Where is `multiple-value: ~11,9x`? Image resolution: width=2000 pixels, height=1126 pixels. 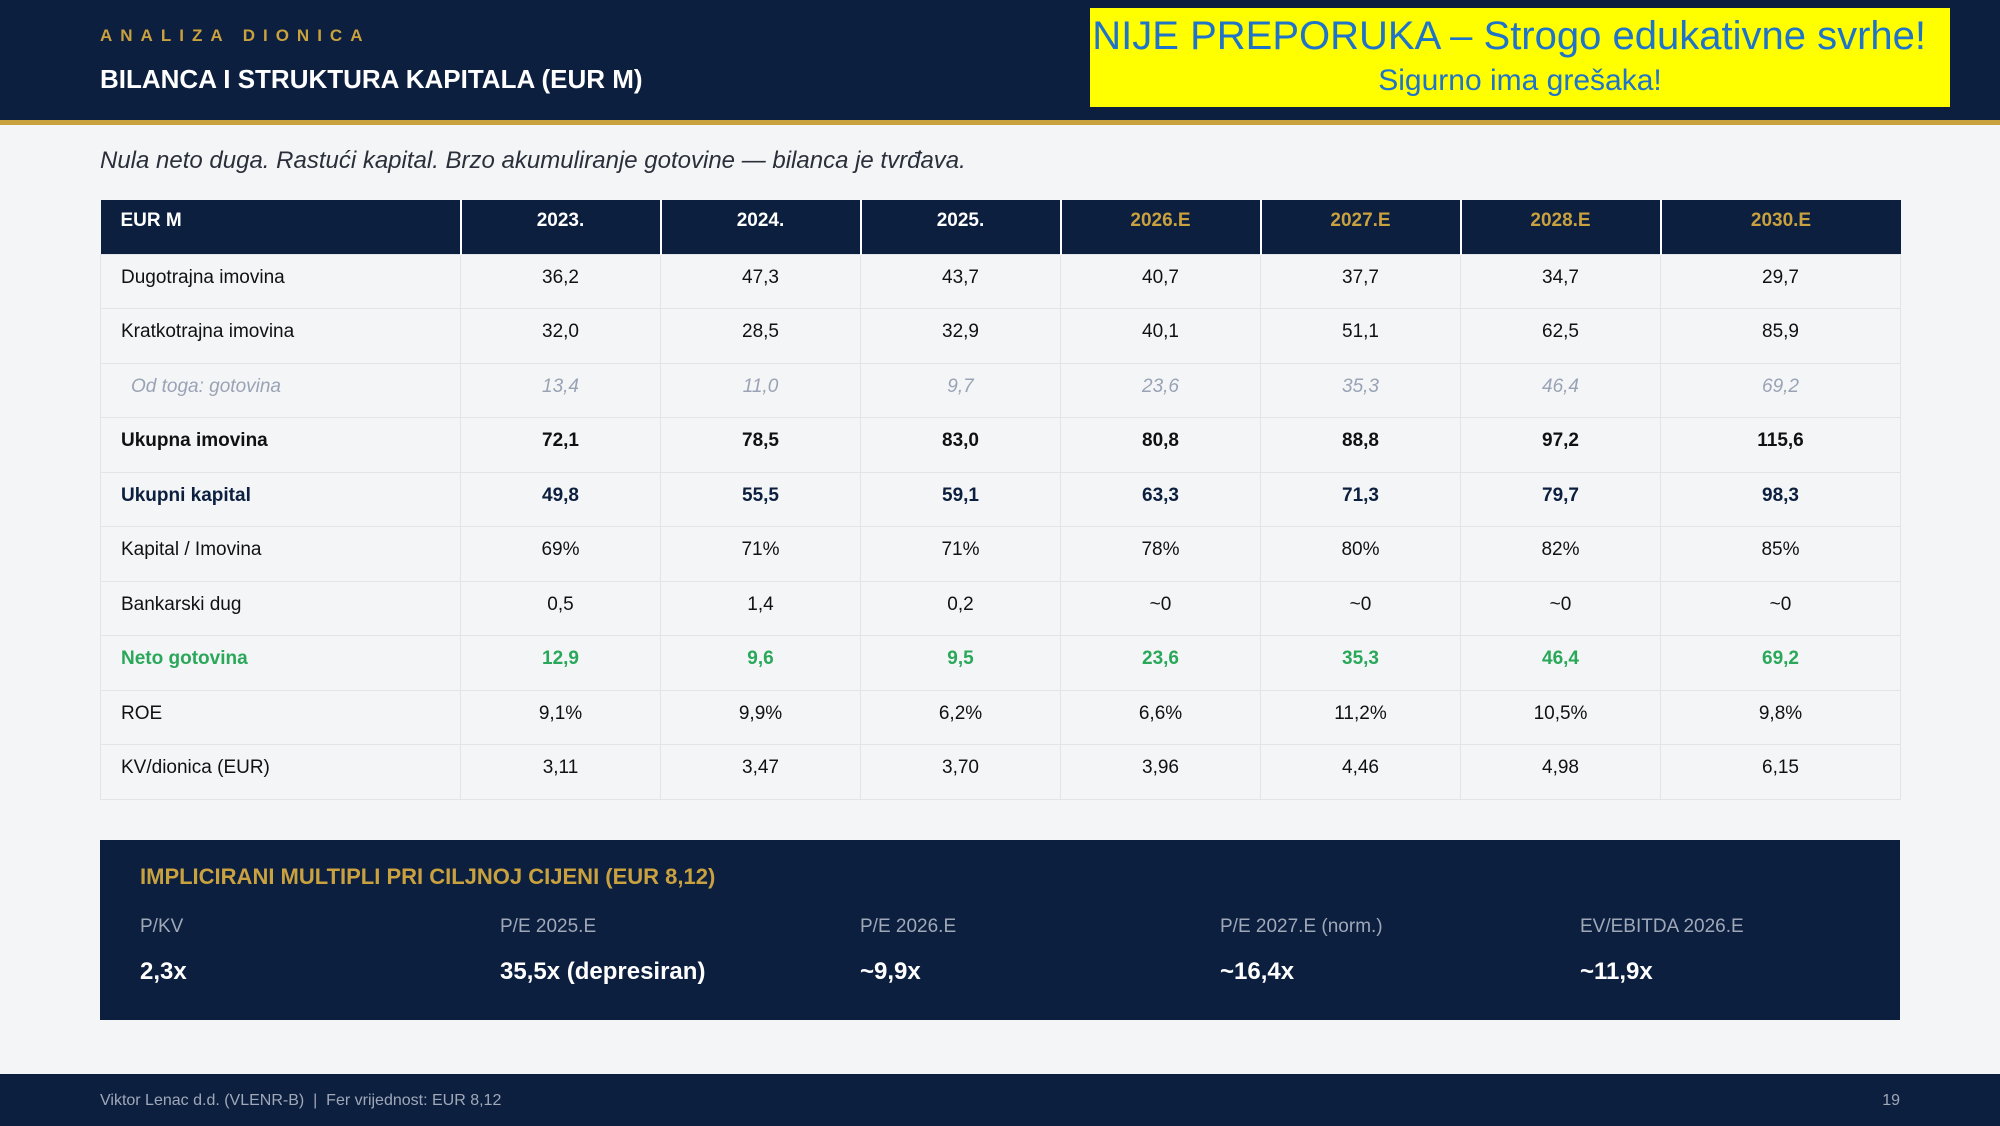
multiple-value: ~11,9x is located at coordinates (1616, 971).